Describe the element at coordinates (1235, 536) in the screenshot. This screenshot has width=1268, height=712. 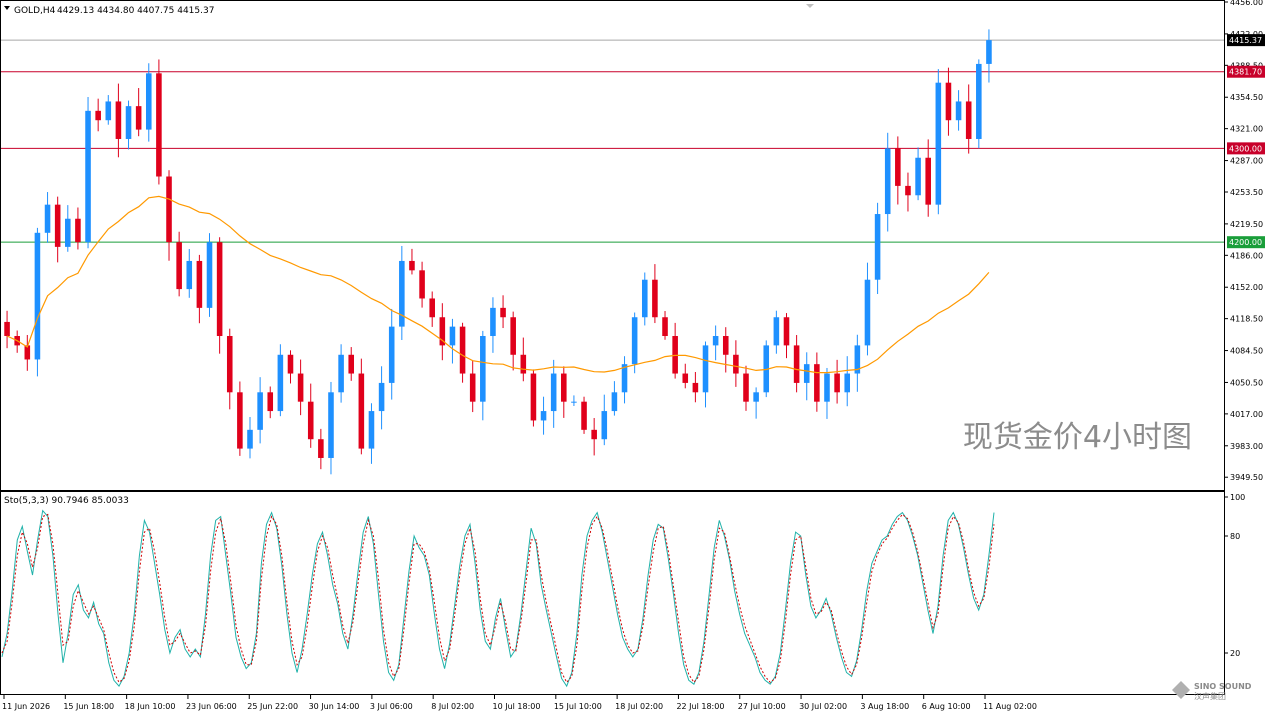
I see `stoch-tick-label: 80` at that location.